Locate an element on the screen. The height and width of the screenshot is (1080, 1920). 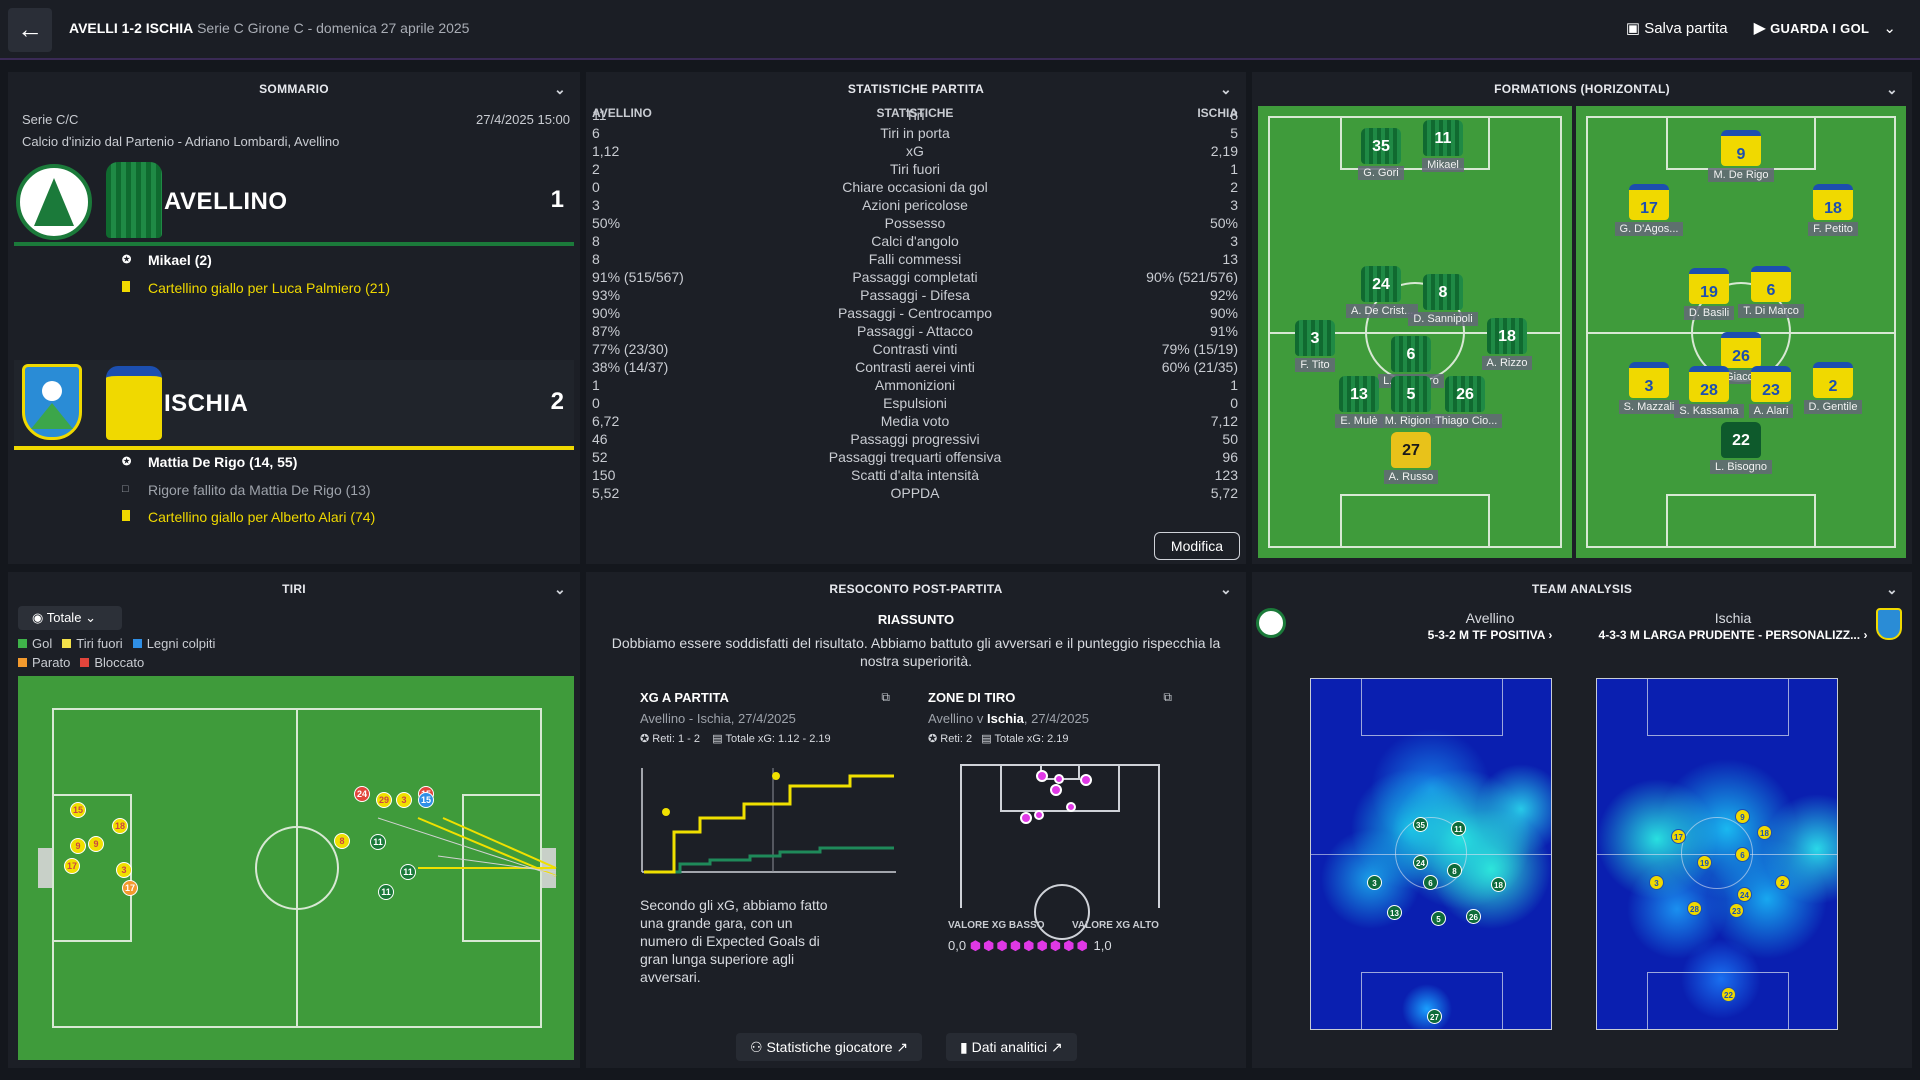
analysis-home-formation-link: 5-3-2 M TF POSITIVA › is located at coordinates (1490, 635).